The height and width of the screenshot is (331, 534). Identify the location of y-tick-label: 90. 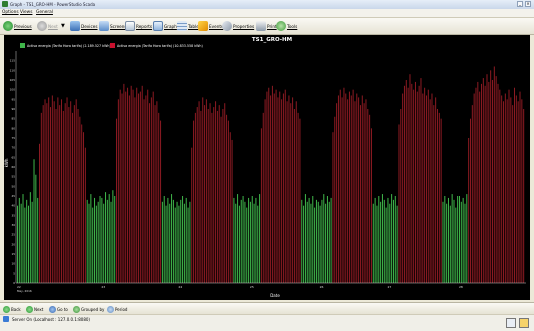
(13, 109).